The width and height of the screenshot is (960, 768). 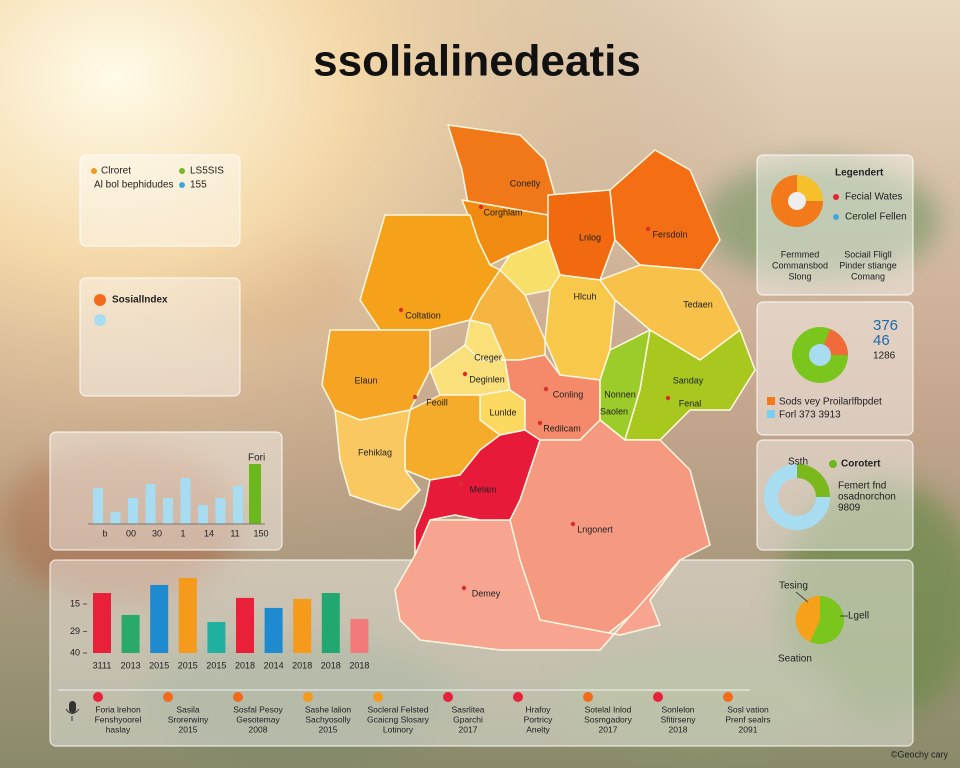 What do you see at coordinates (608, 709) in the screenshot?
I see `strip-text: Sotelal Inlod` at bounding box center [608, 709].